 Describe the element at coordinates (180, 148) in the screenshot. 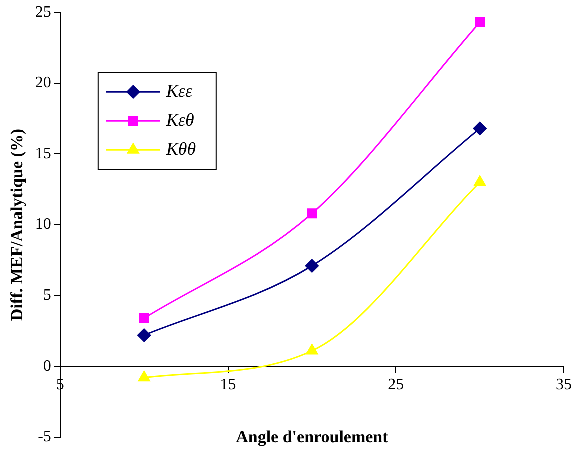

I see `legend-label: Kθθ` at that location.